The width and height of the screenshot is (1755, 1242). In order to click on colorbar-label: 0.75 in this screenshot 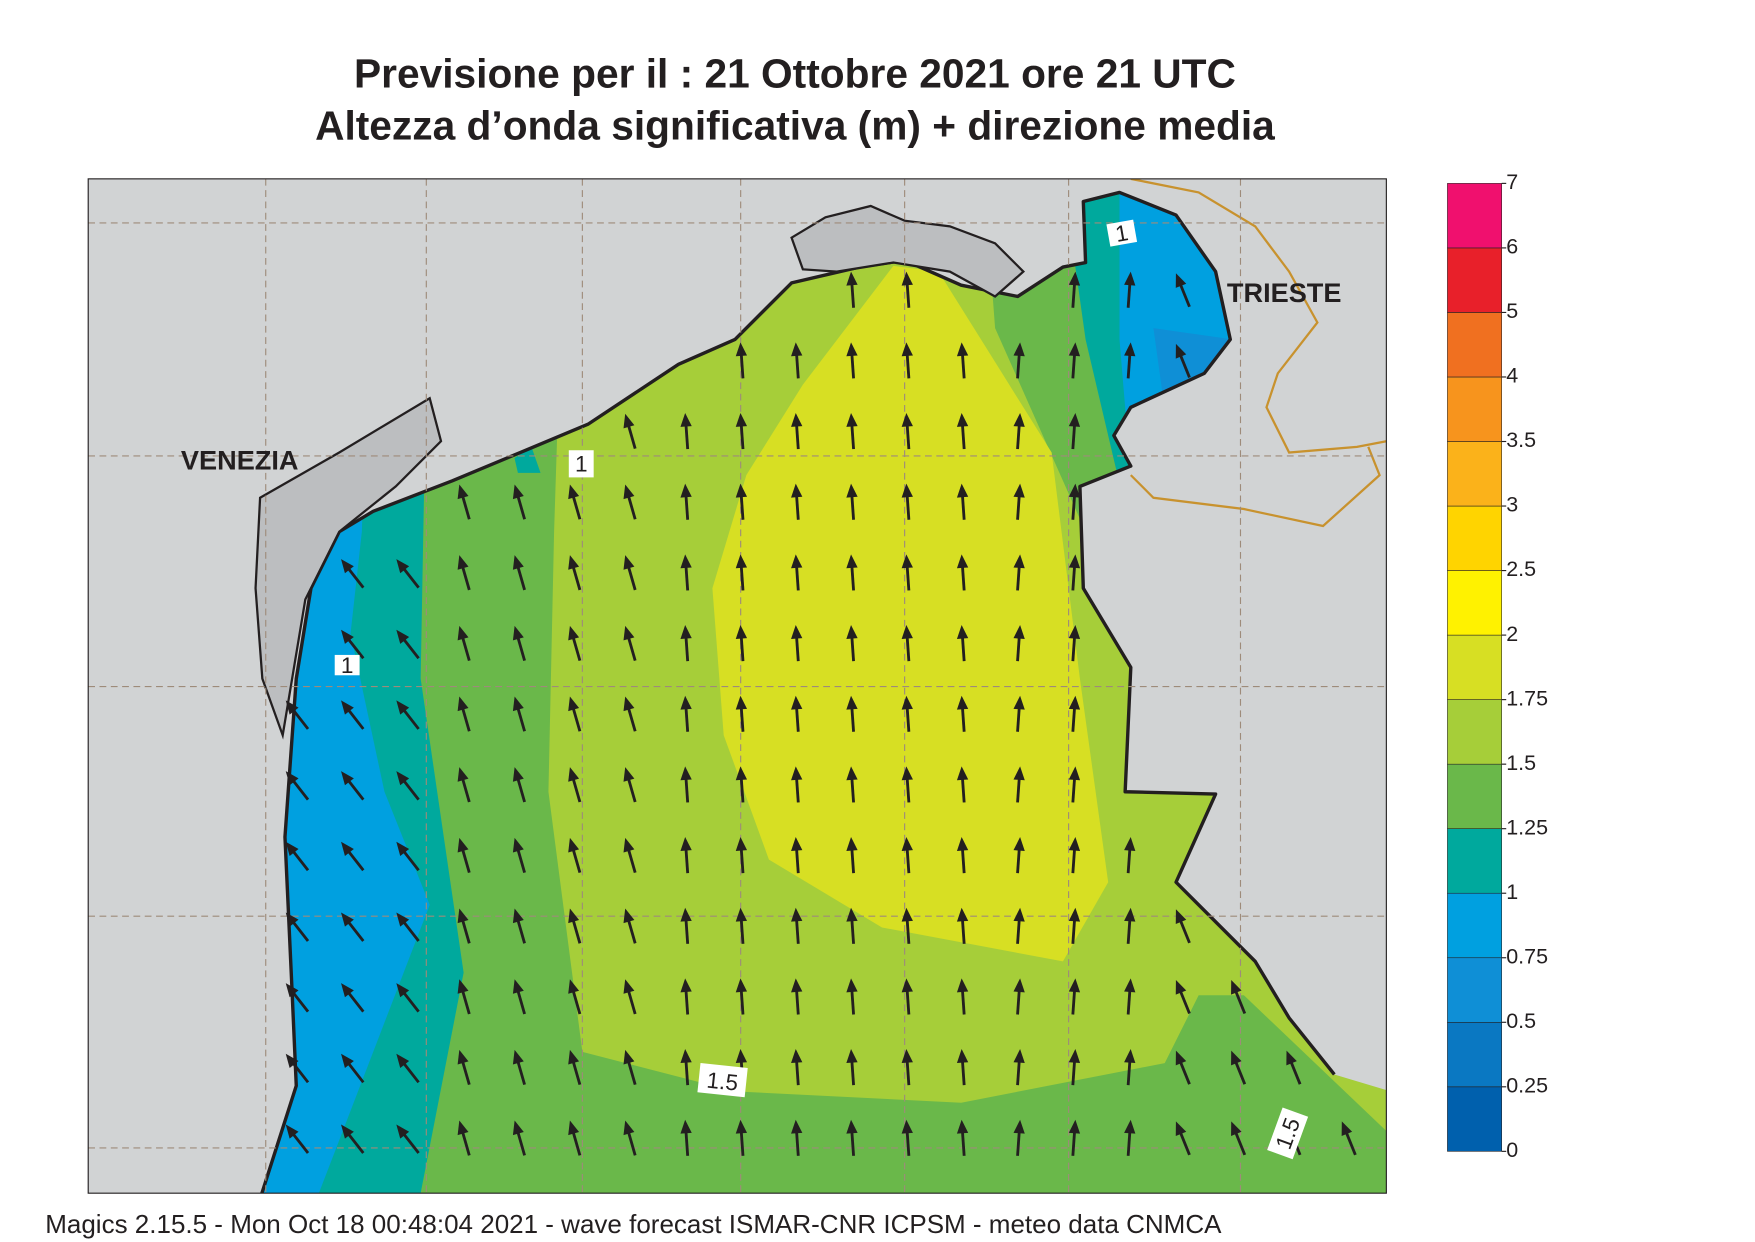, I will do `click(1527, 956)`.